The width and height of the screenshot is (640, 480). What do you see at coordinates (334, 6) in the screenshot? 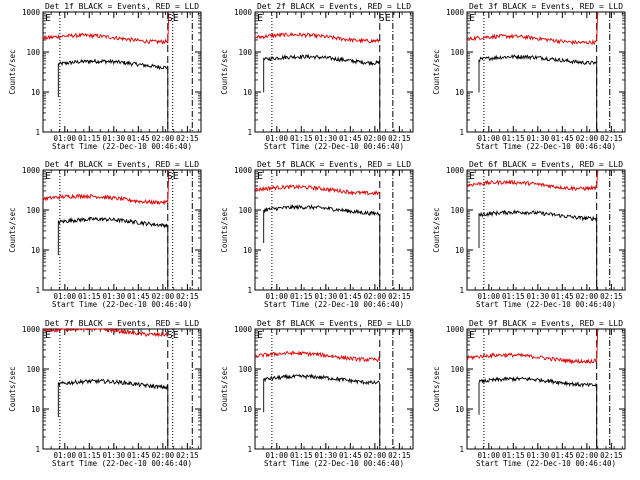
I see `panel-title: Det 2f BLACK = Events, RED = LLD` at bounding box center [334, 6].